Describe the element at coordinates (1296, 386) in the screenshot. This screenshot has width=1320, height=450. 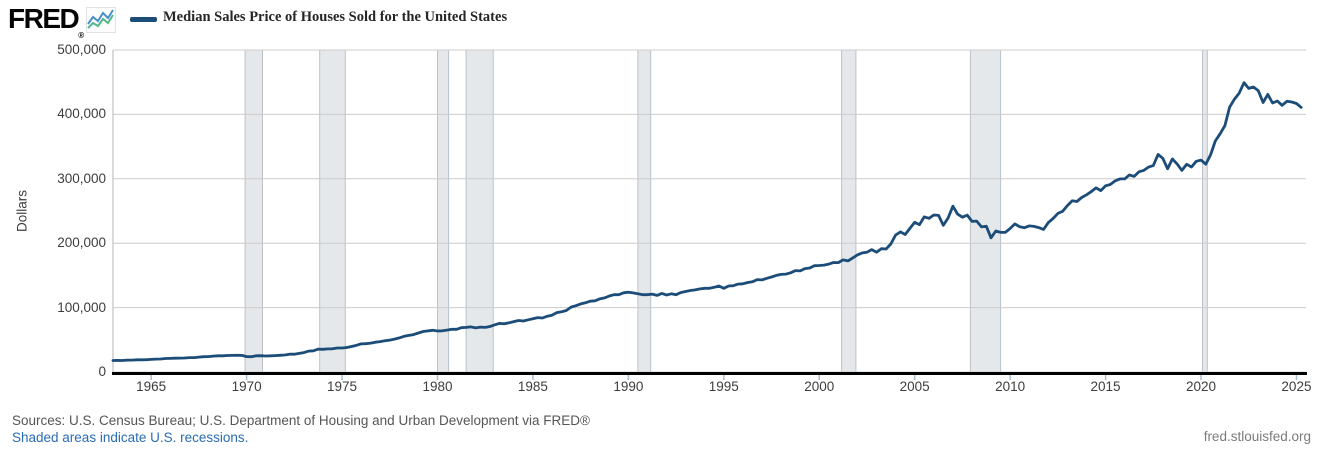
I see `x-tick-label: 2025` at that location.